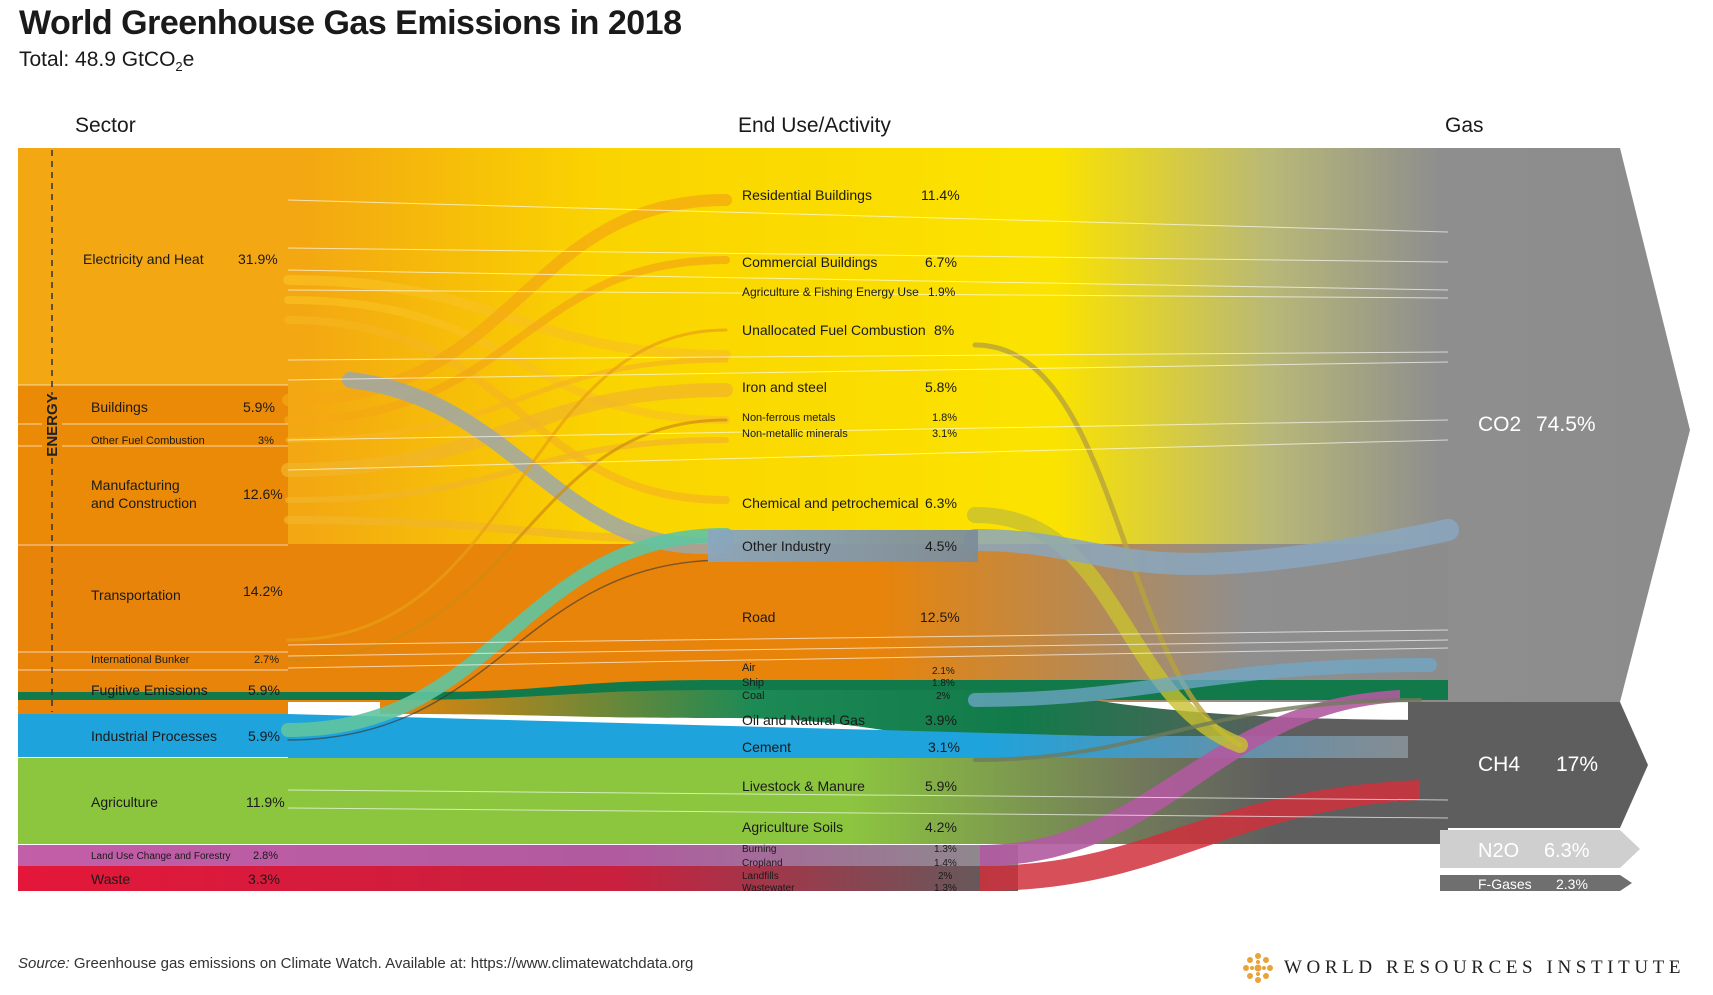 This screenshot has height=995, width=1713. Describe the element at coordinates (507, 470) in the screenshot. I see `flow-manuf-nonmetal` at that location.